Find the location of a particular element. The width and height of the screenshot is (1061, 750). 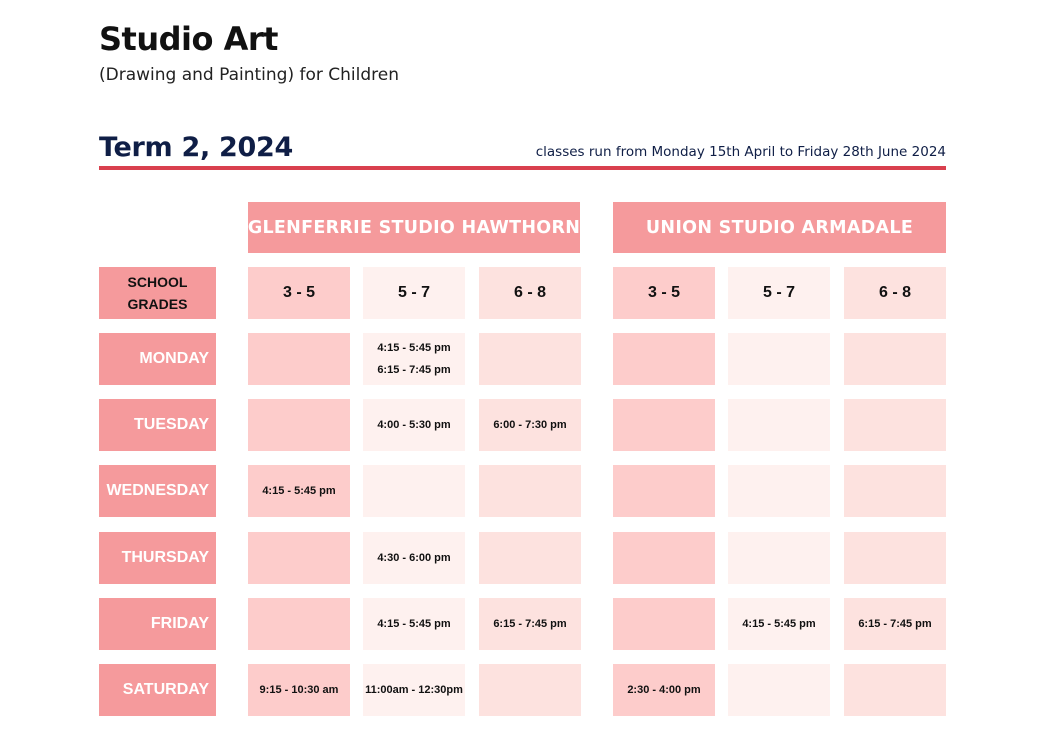

timetable-cell: 2:30 - 4:00 pm is located at coordinates (664, 690).